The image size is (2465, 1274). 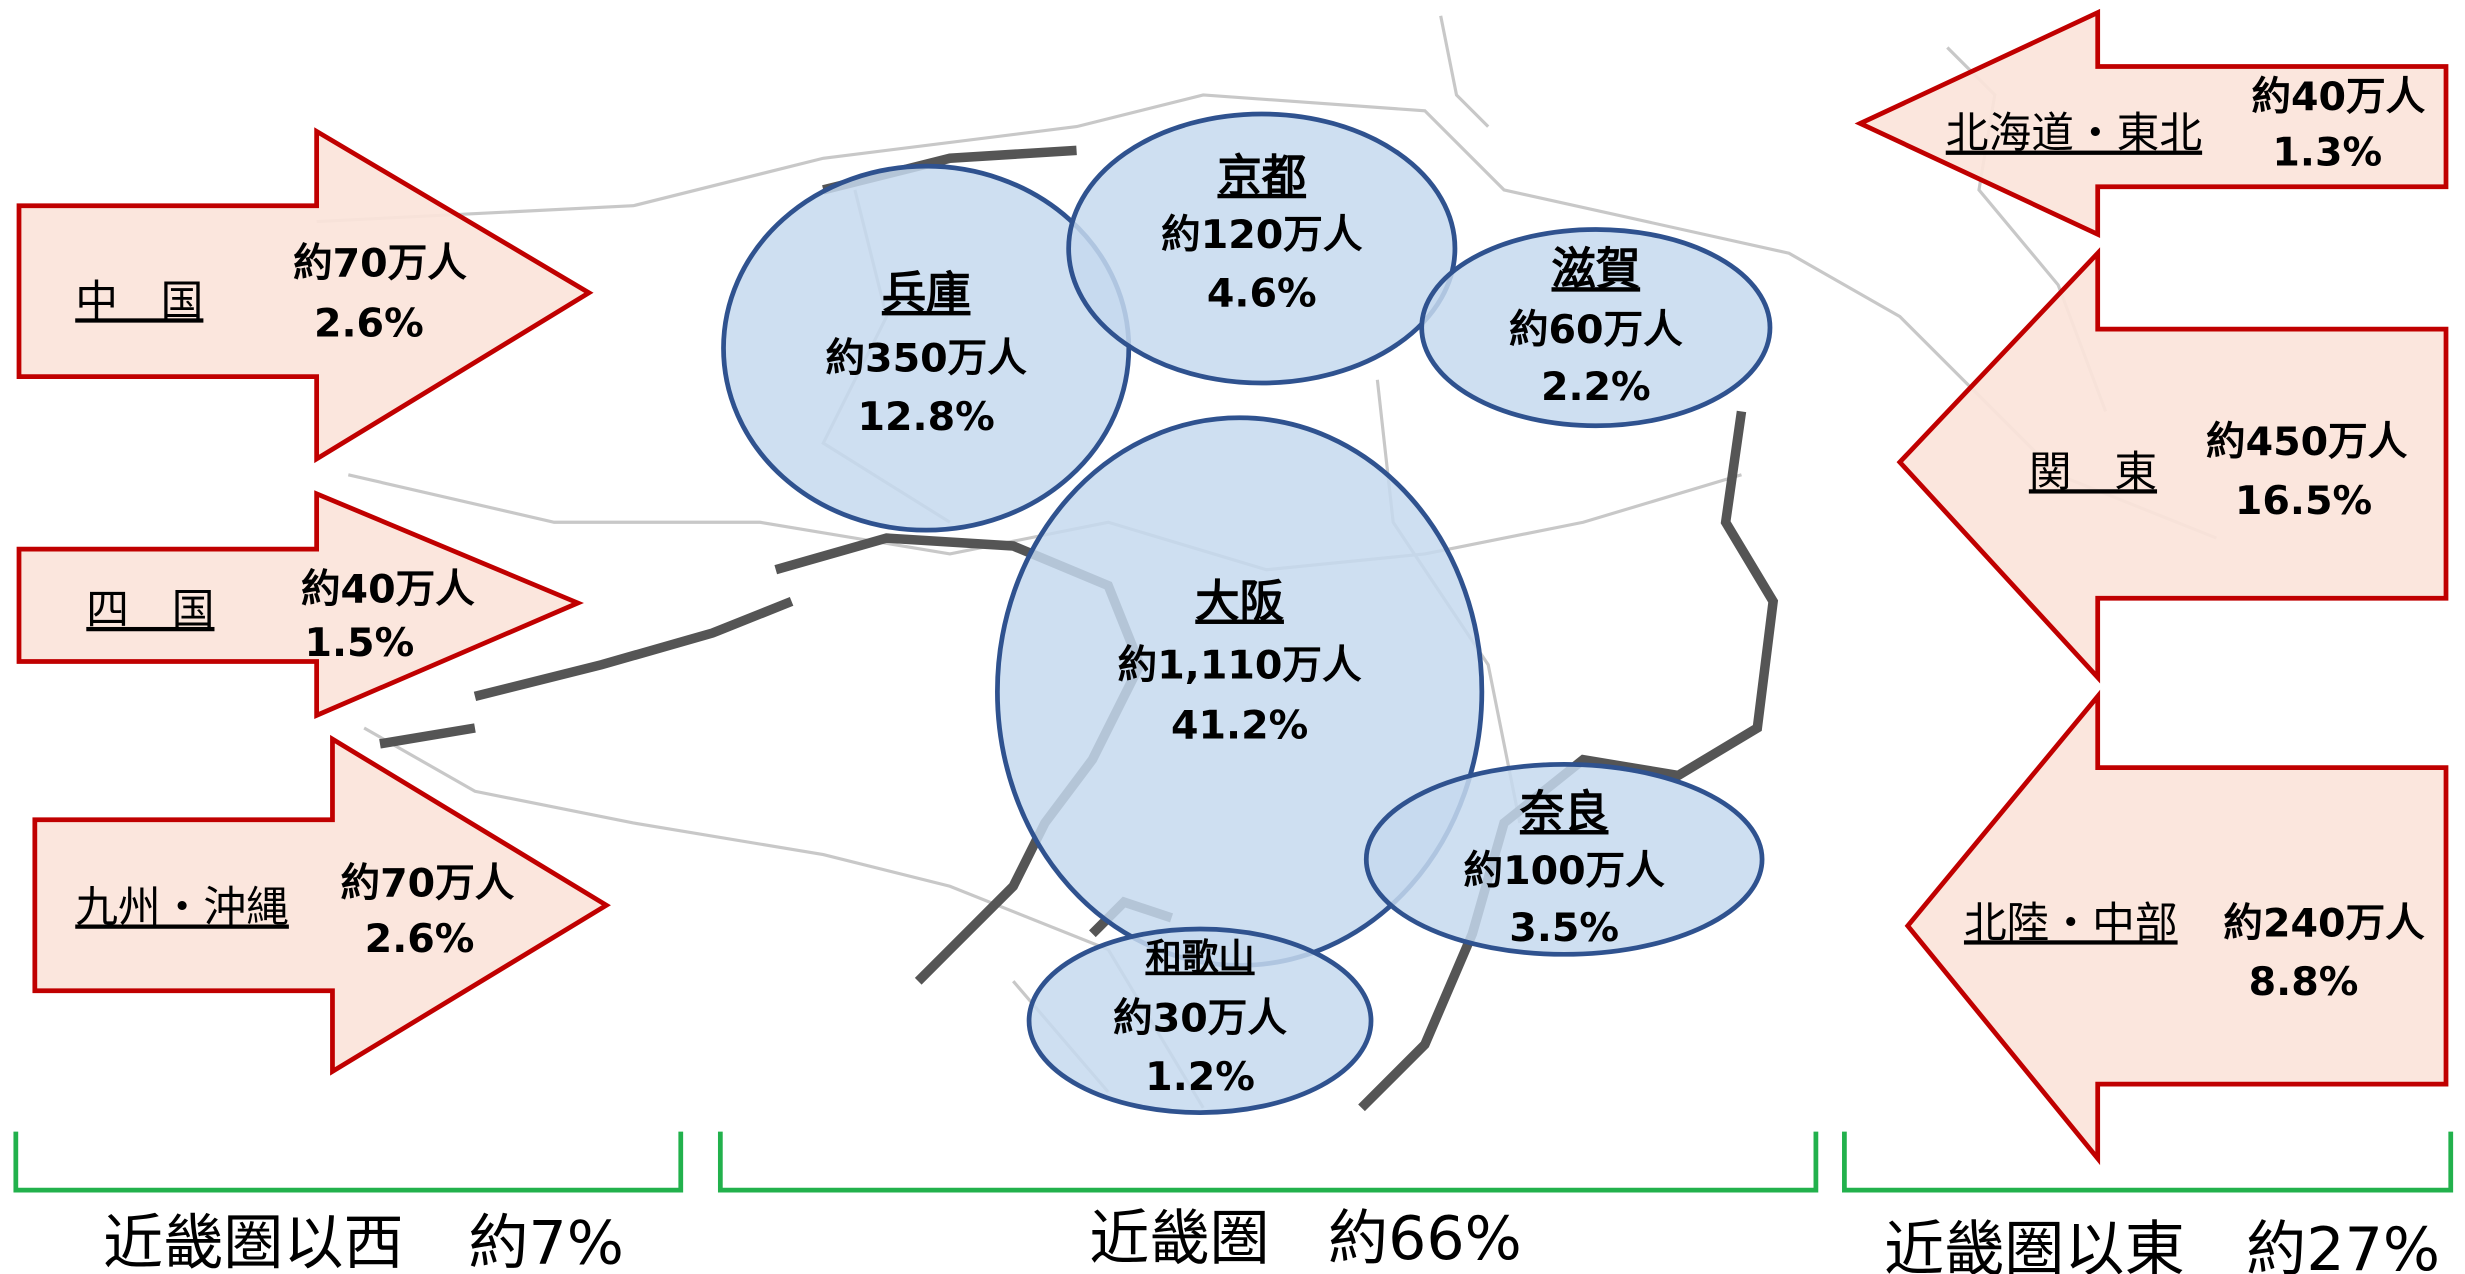 I want to click on region-share: 1.5%, so click(x=360, y=643).